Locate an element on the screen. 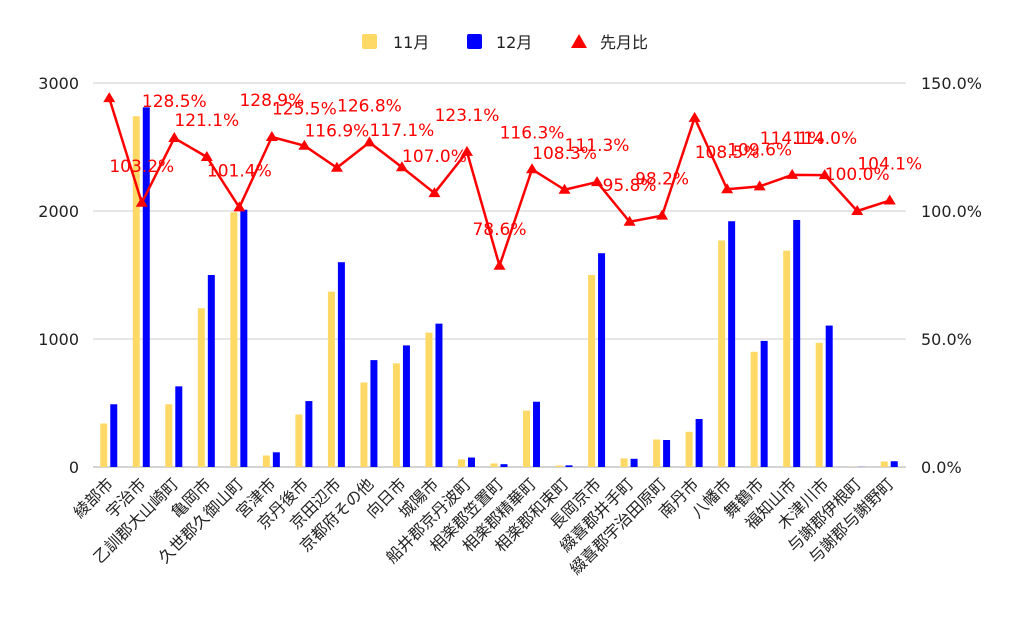  ratio-data-label: 111.3% is located at coordinates (597, 146).